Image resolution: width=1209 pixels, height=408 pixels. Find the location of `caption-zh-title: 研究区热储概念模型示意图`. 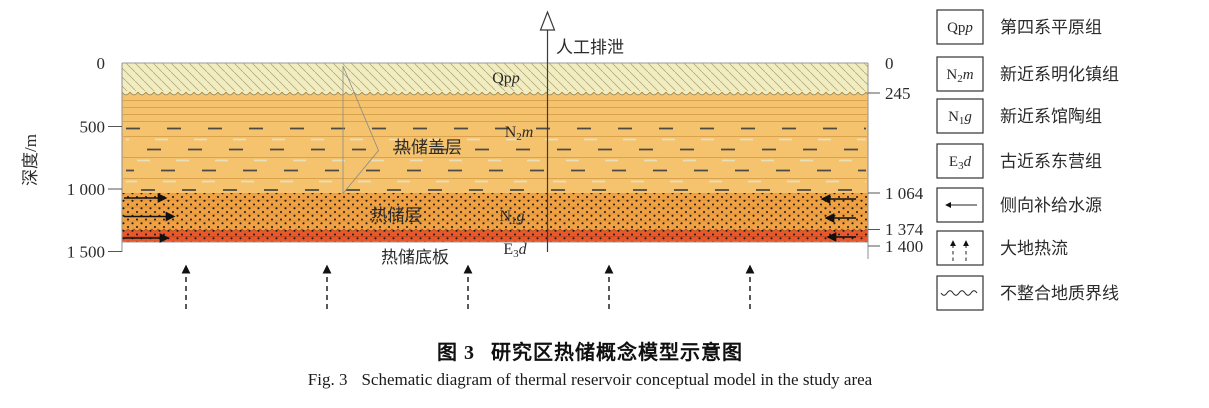

caption-zh-title: 研究区热储概念模型示意图 is located at coordinates (617, 353).